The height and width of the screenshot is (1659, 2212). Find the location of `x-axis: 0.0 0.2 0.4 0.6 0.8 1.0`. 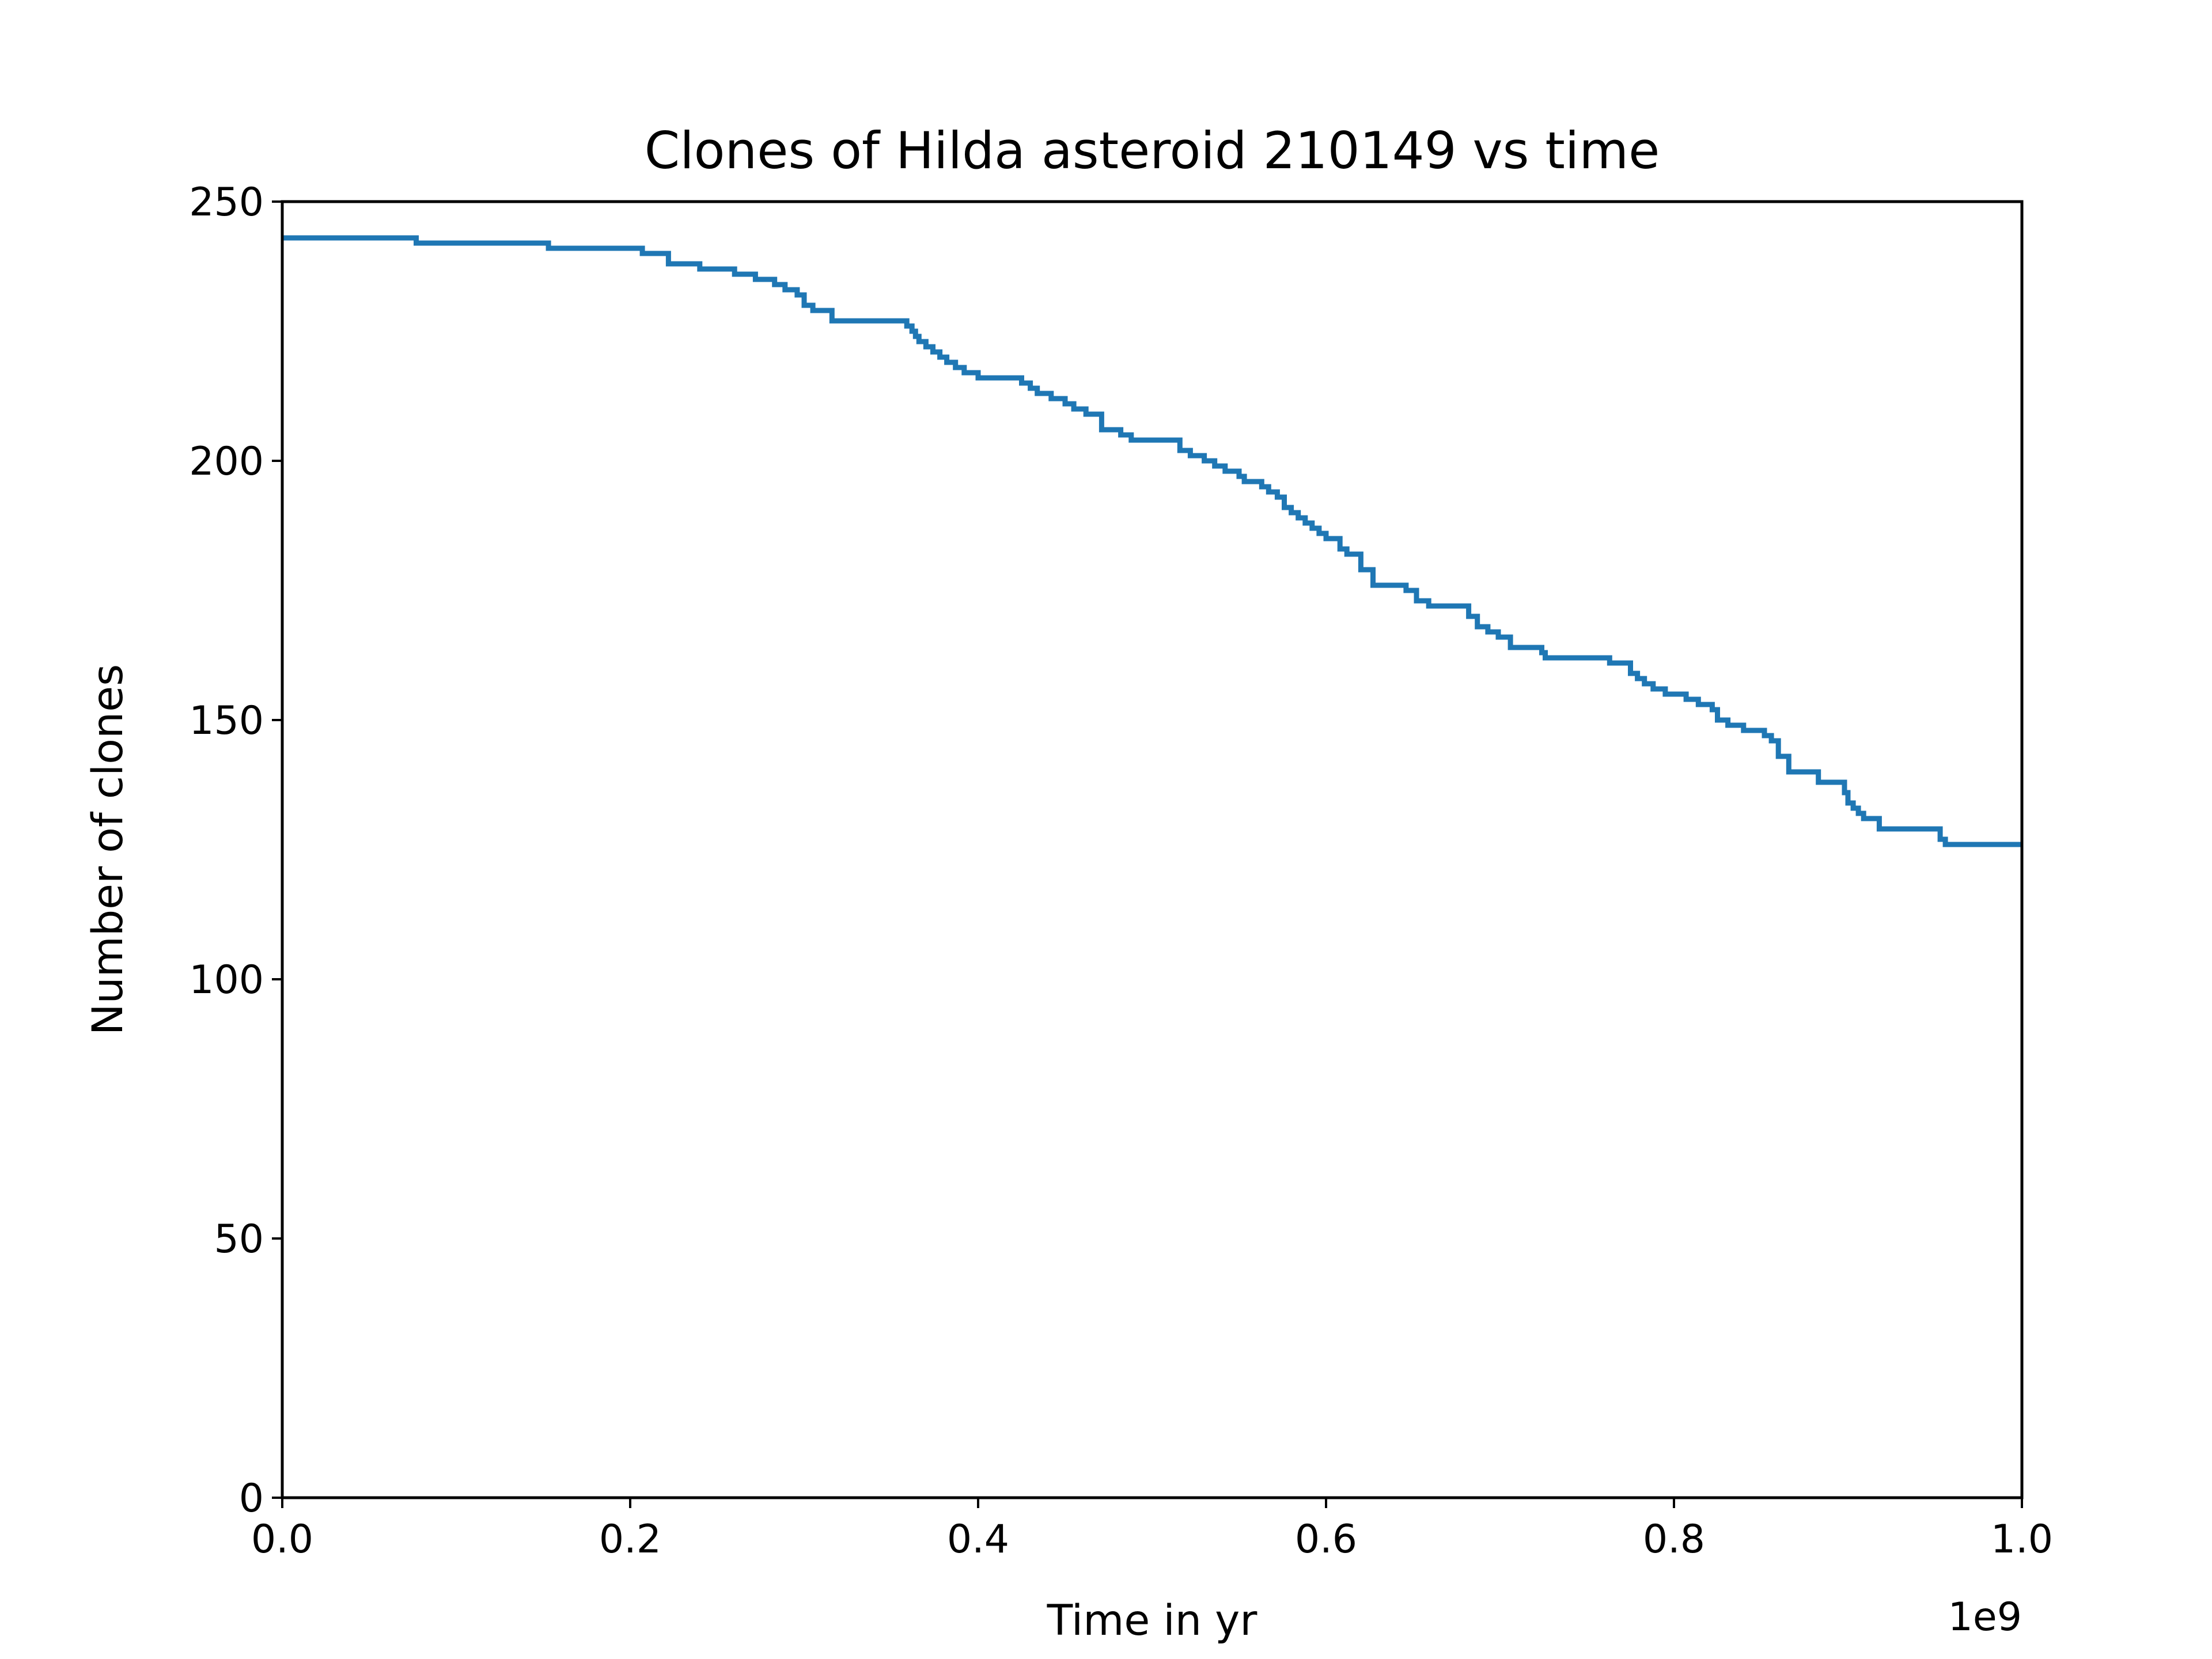

x-axis: 0.0 0.2 0.4 0.6 0.8 1.0 is located at coordinates (1152, 1530).